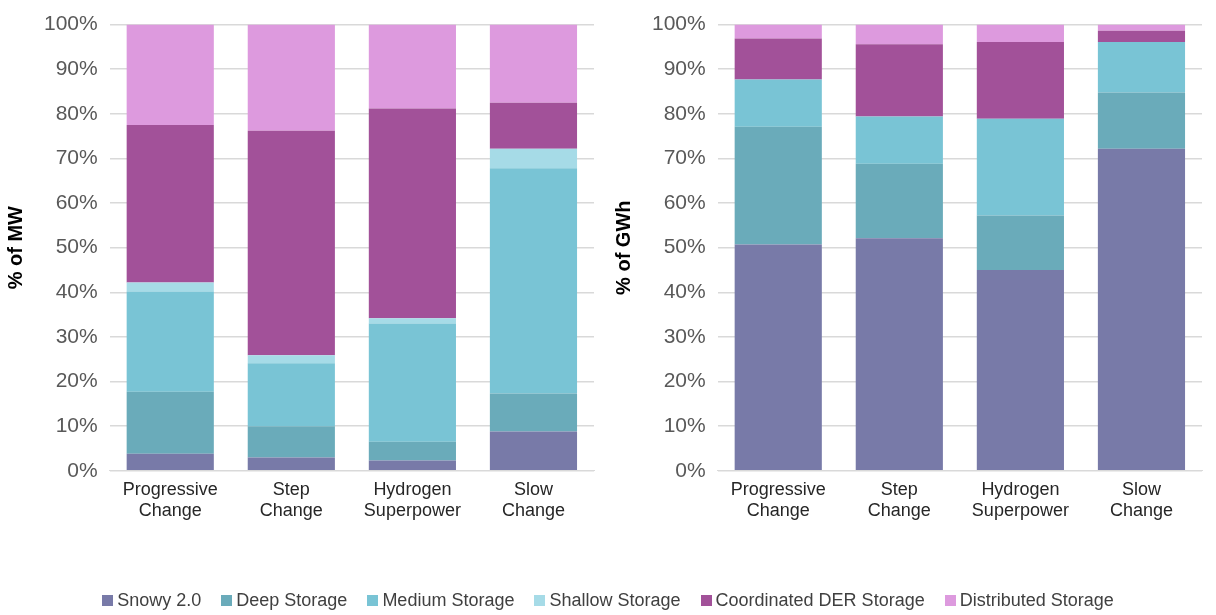 The width and height of the screenshot is (1216, 615). Describe the element at coordinates (292, 600) in the screenshot. I see `legend-label: Deep Storage` at that location.